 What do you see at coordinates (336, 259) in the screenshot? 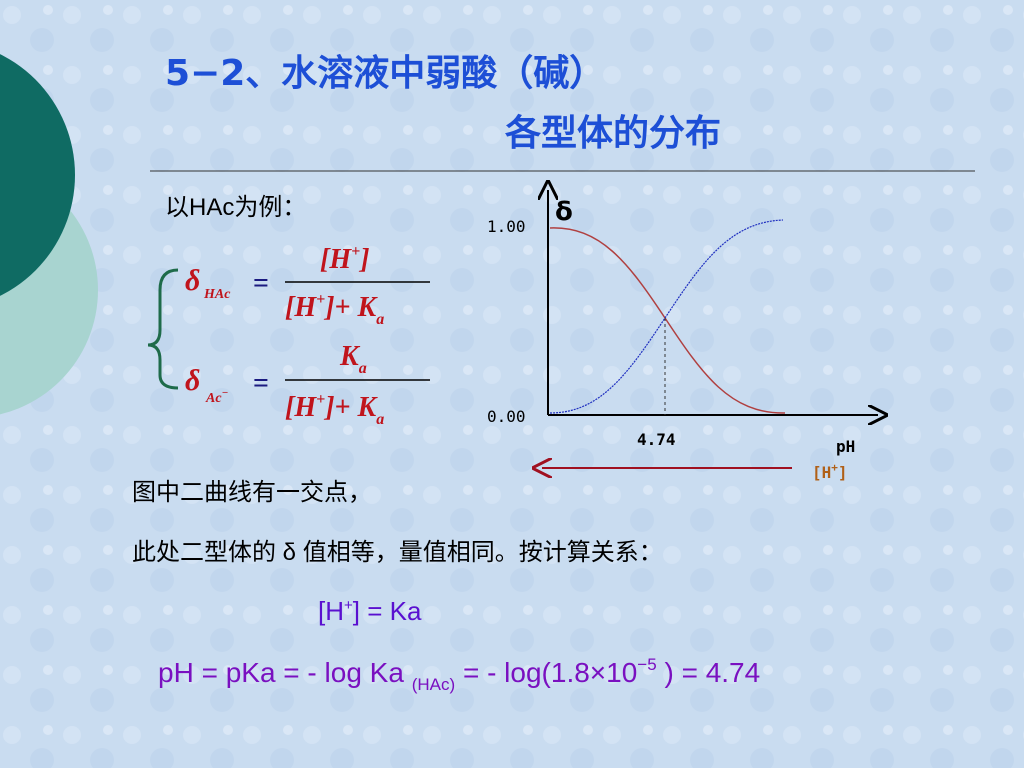
I see `numerator: [H` at bounding box center [336, 259].